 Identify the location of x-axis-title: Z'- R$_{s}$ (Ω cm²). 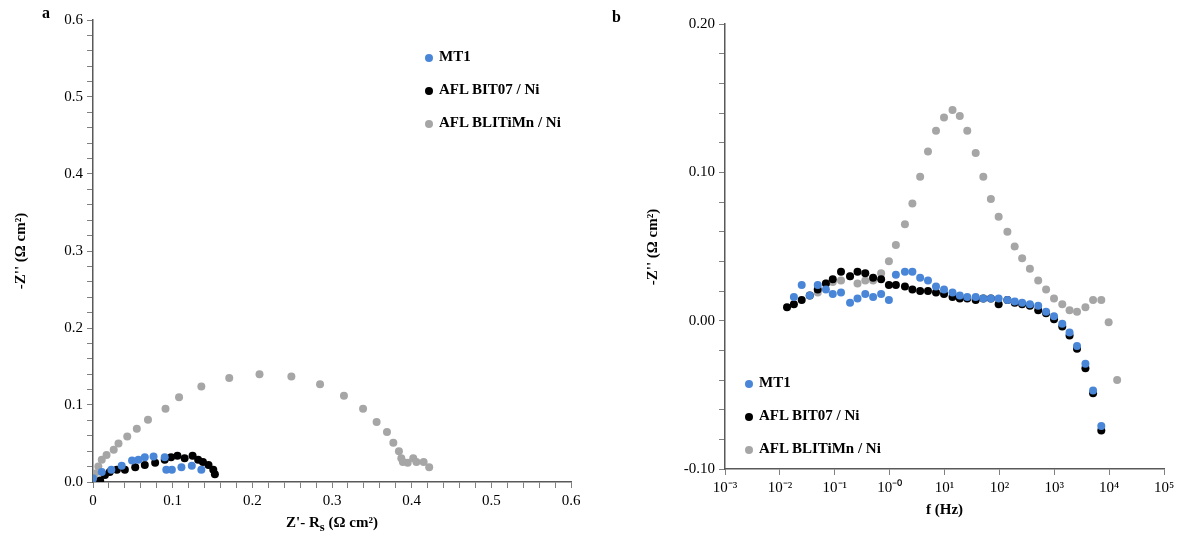
(332, 524).